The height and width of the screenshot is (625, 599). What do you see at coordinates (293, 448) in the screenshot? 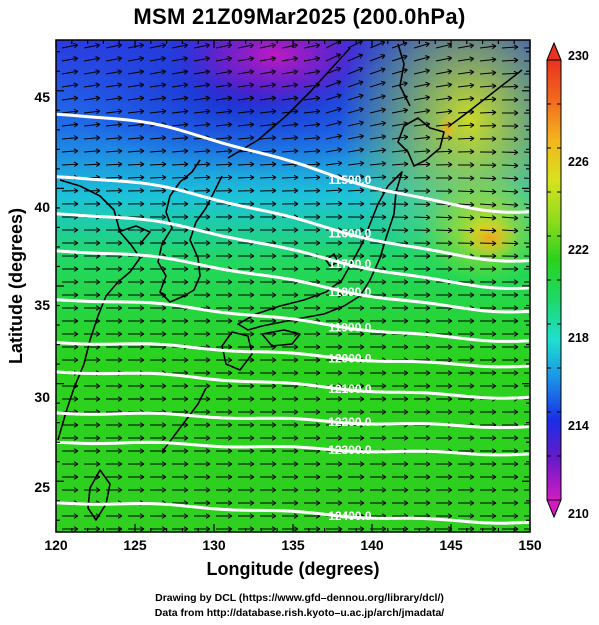
I see `contour-line` at bounding box center [293, 448].